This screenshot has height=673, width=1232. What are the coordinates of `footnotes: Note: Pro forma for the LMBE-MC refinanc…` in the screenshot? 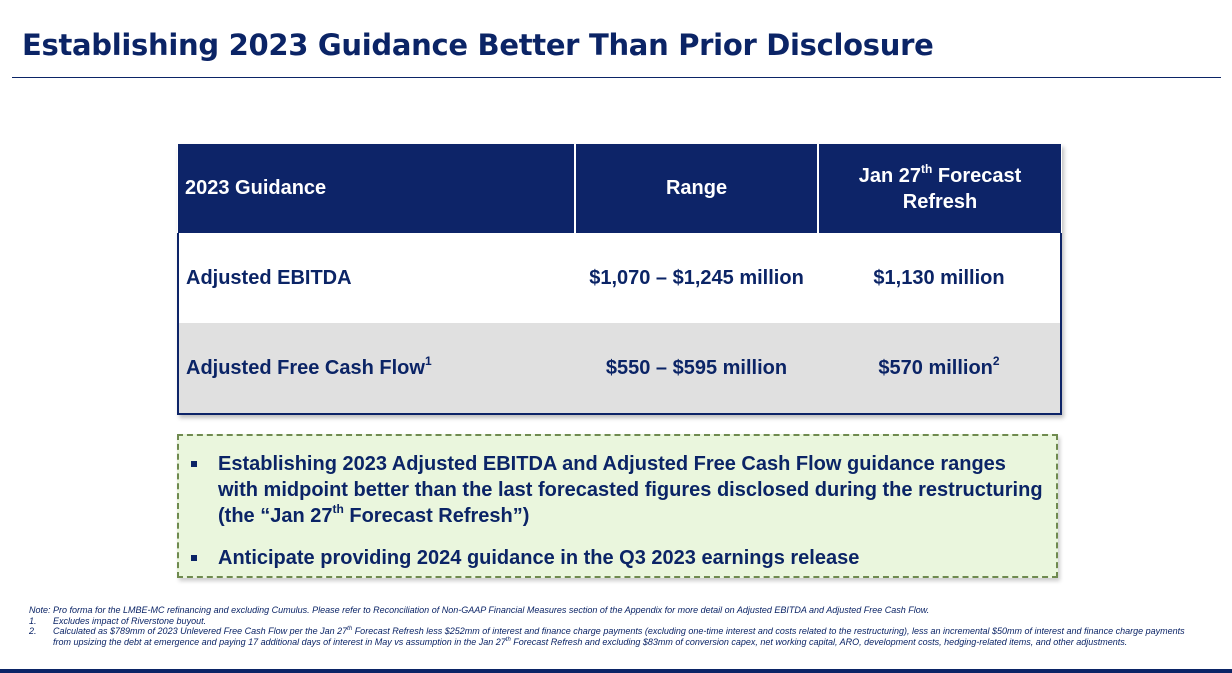 It's located at (614, 626).